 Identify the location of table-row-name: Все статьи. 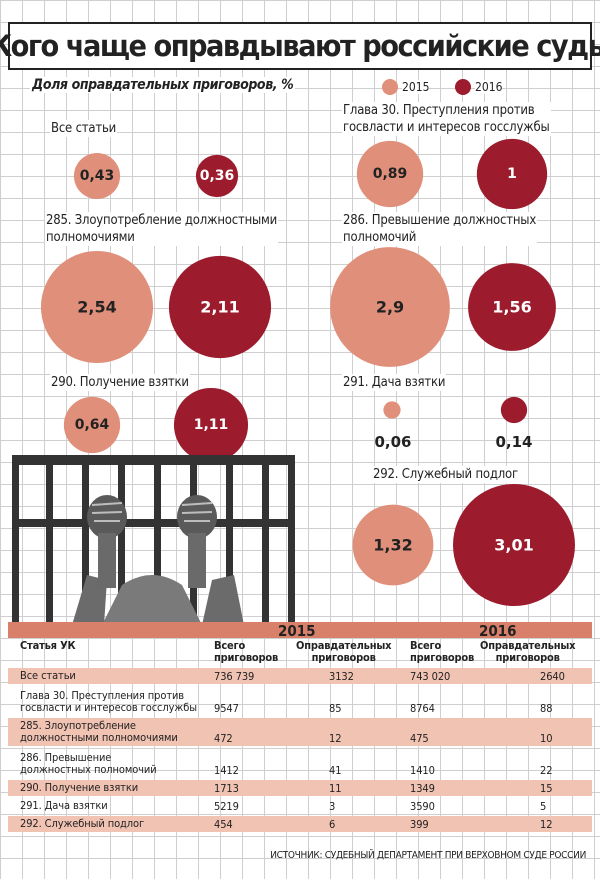
(48, 675).